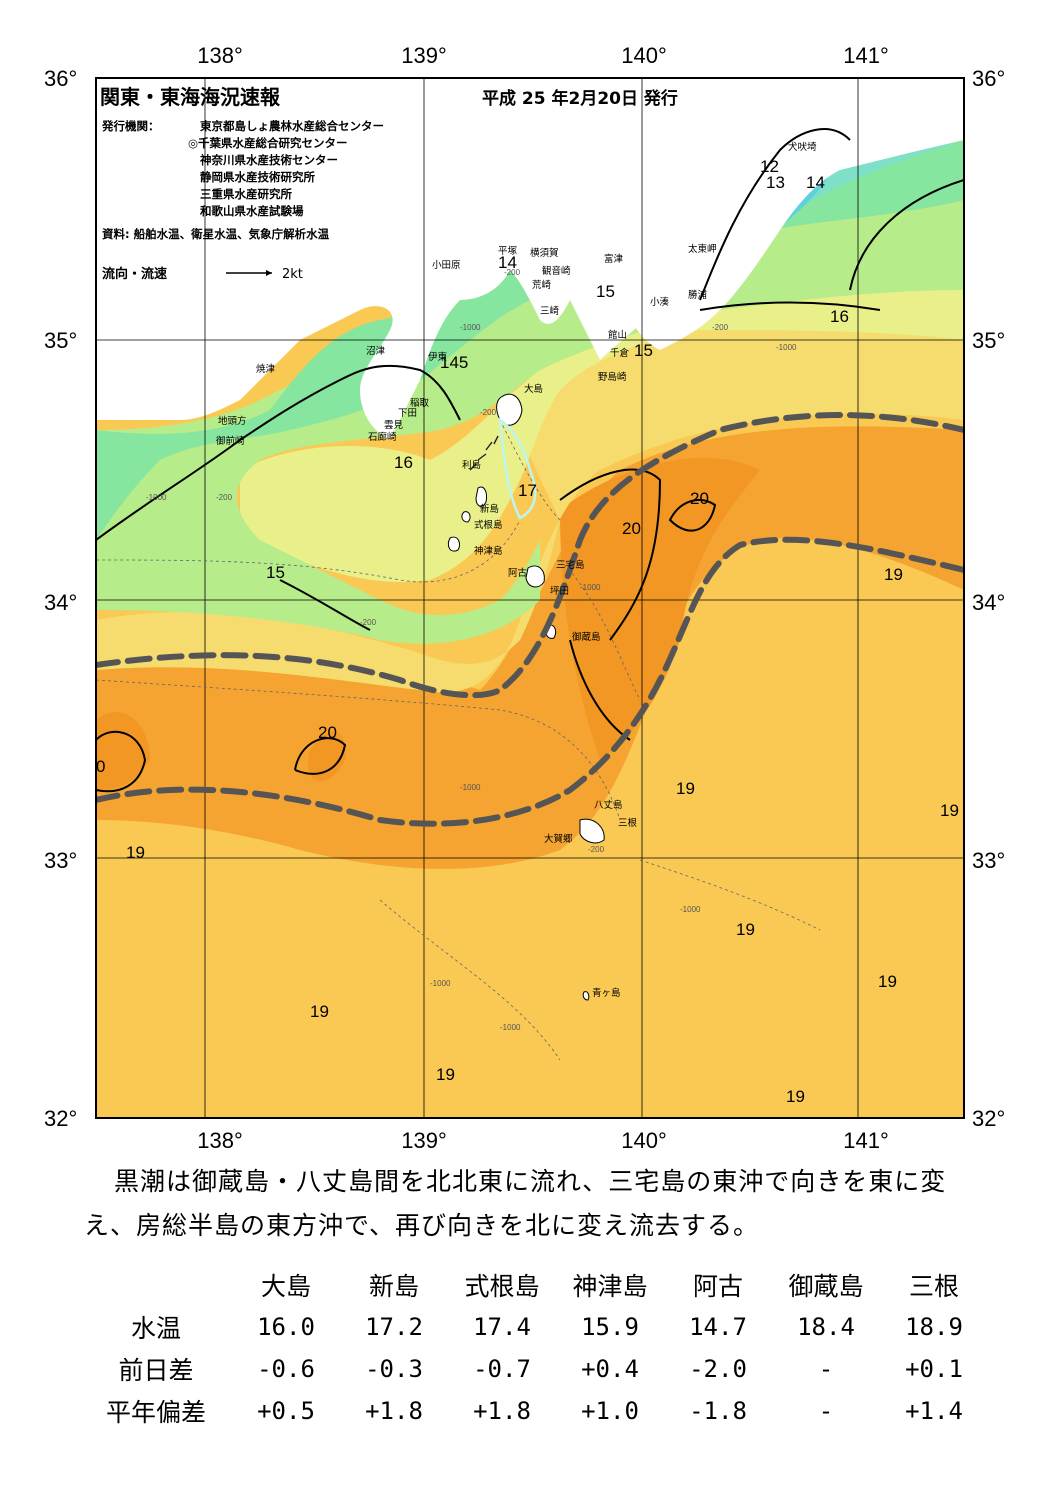  Describe the element at coordinates (988, 1118) in the screenshot. I see `lat-label-32-right: 32°` at that location.